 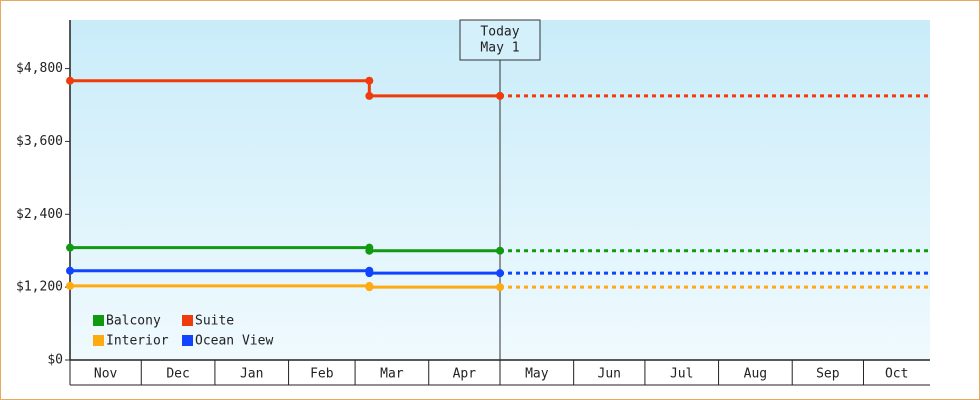 What do you see at coordinates (39, 214) in the screenshot?
I see `y-tick-label: $2,400` at bounding box center [39, 214].